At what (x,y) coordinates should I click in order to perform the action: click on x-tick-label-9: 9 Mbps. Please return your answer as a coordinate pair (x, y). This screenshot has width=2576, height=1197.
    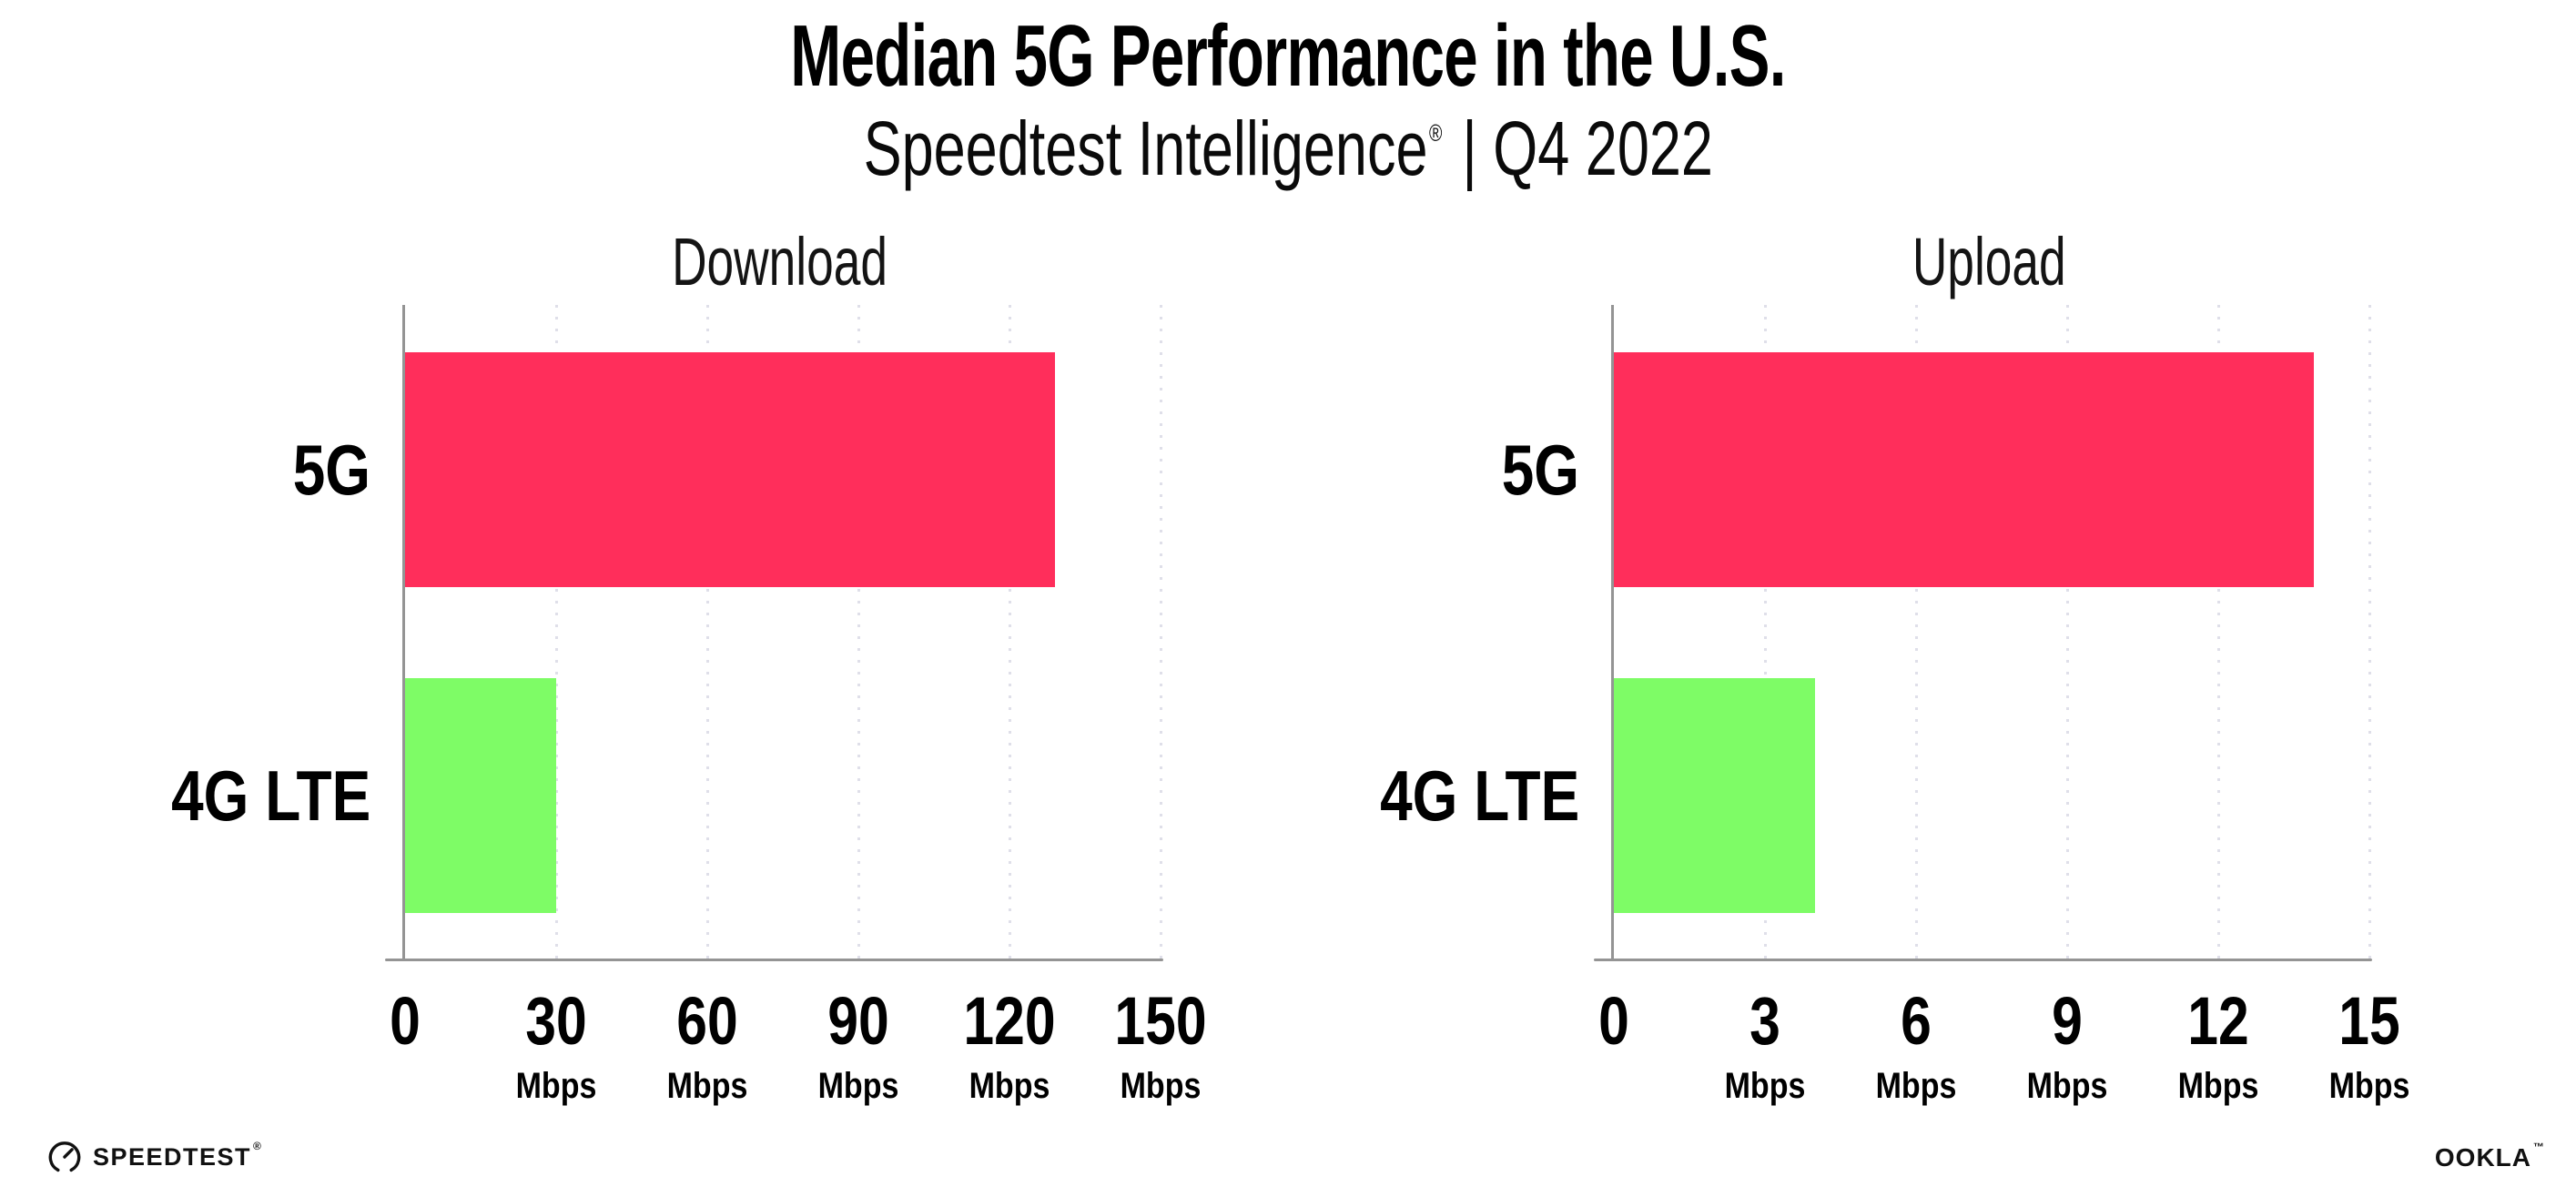
    Looking at the image, I should click on (2067, 1044).